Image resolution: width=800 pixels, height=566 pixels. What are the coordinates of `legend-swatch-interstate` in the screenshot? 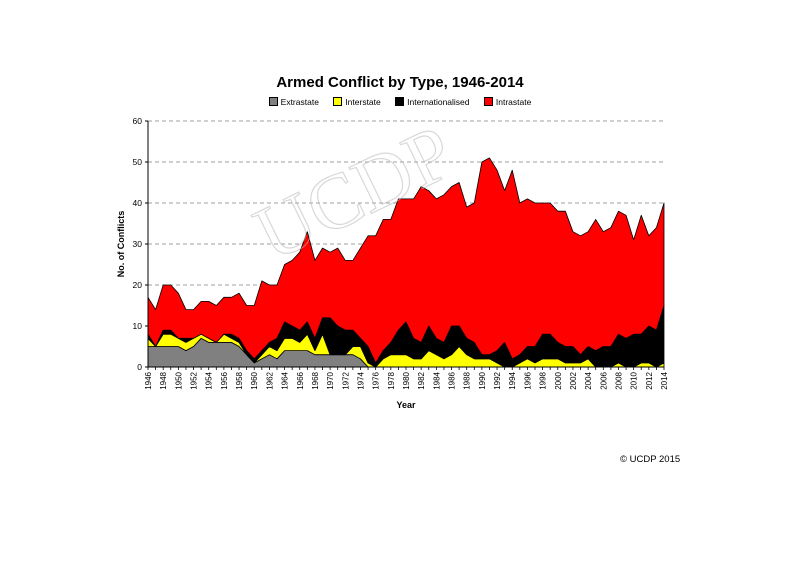 It's located at (338, 101).